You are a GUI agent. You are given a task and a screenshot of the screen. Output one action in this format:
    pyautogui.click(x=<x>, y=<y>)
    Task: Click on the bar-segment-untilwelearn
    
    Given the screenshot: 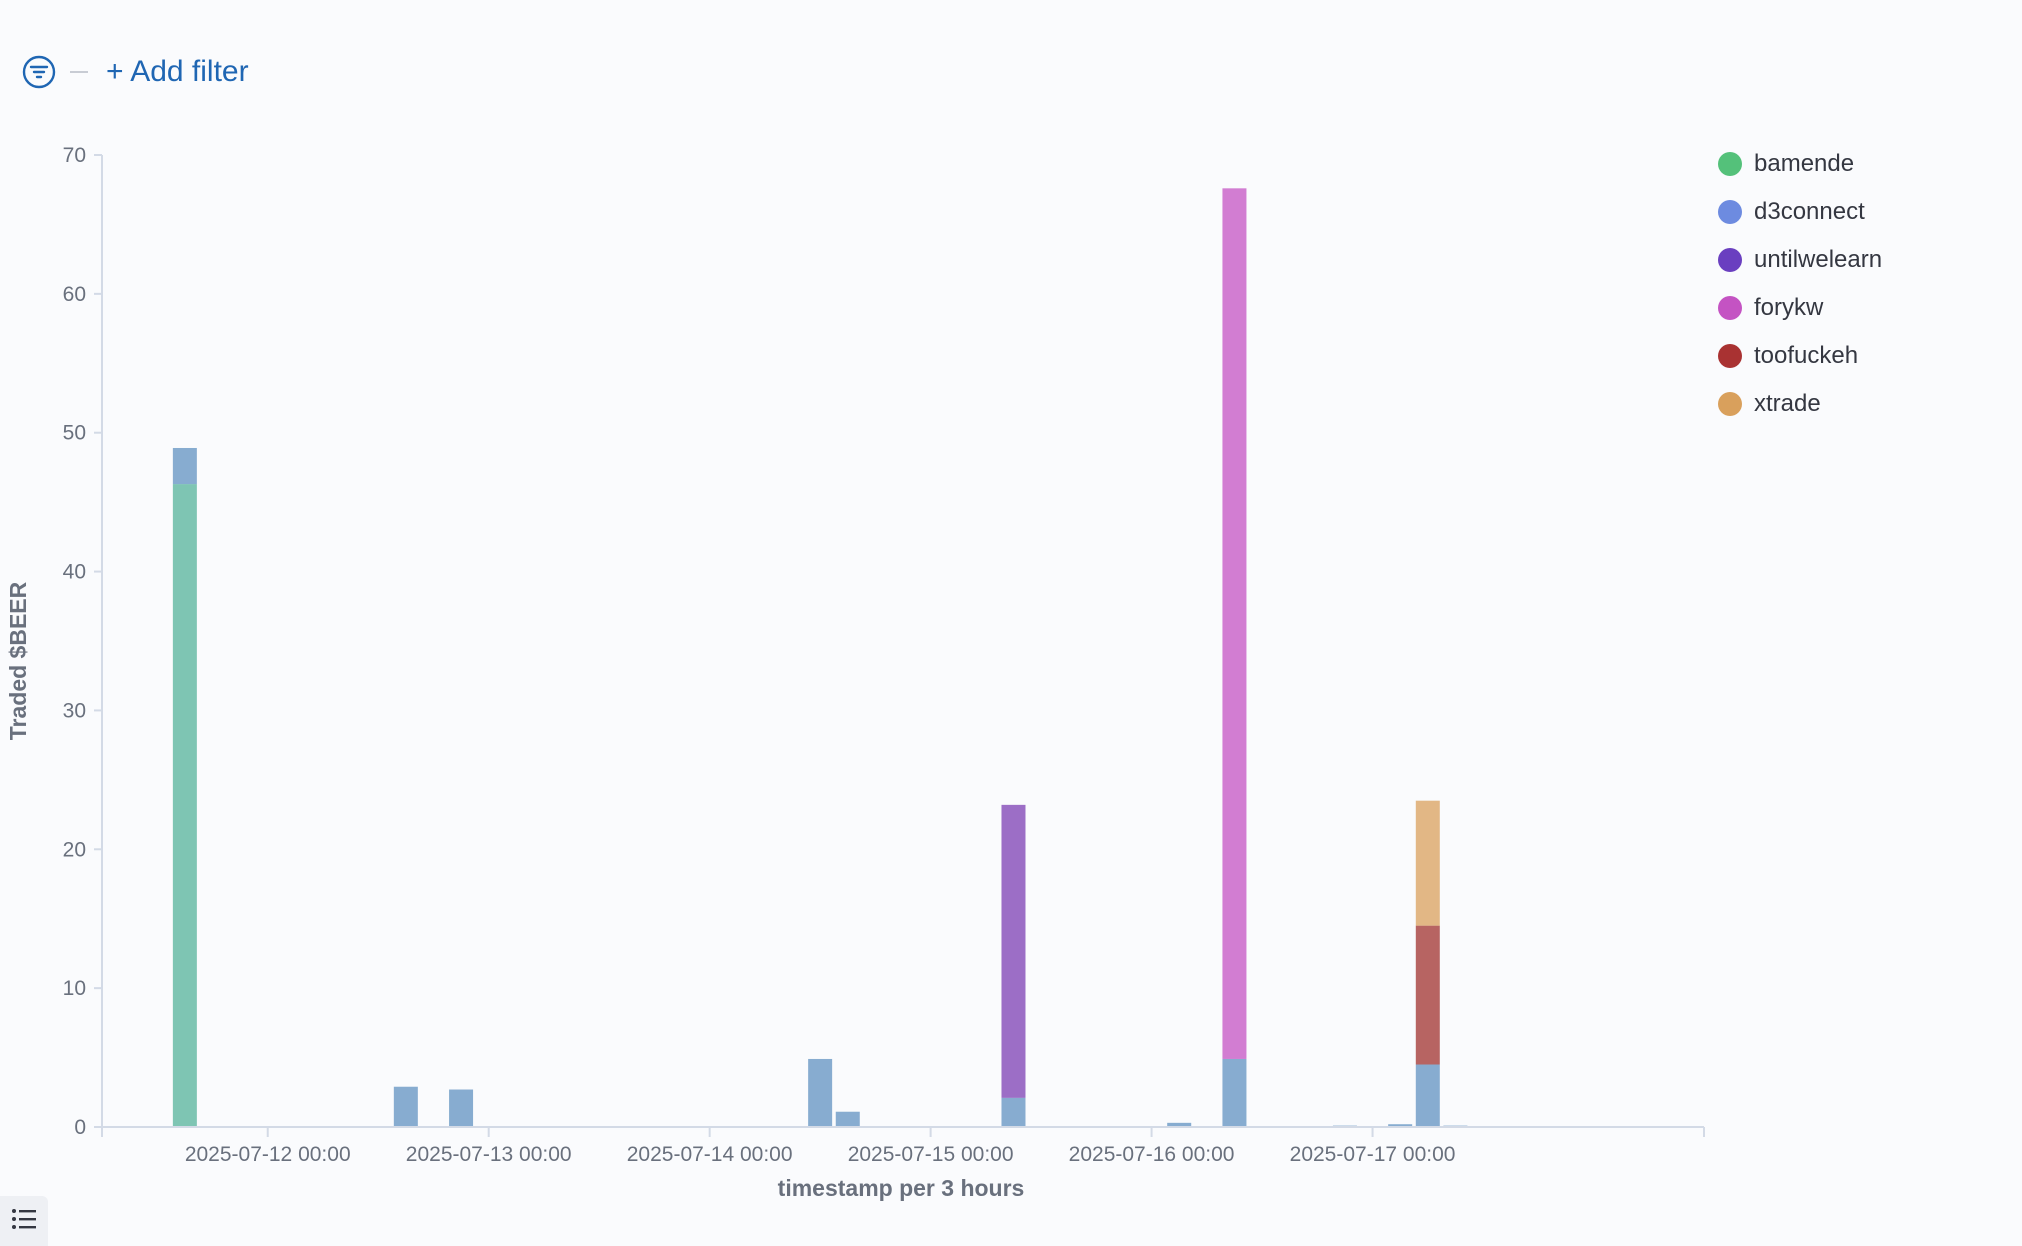 What is the action you would take?
    pyautogui.click(x=1013, y=951)
    